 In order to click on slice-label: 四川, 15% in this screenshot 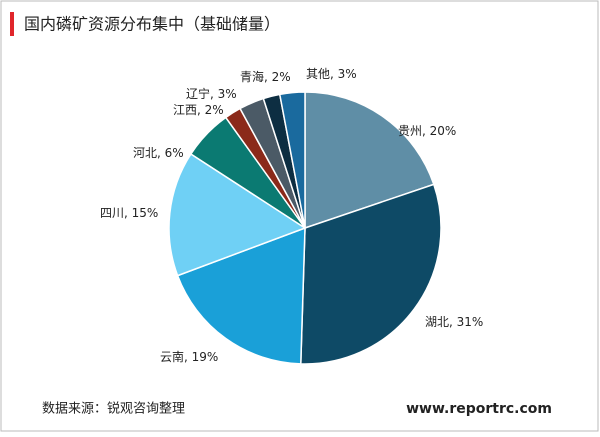, I will do `click(129, 213)`.